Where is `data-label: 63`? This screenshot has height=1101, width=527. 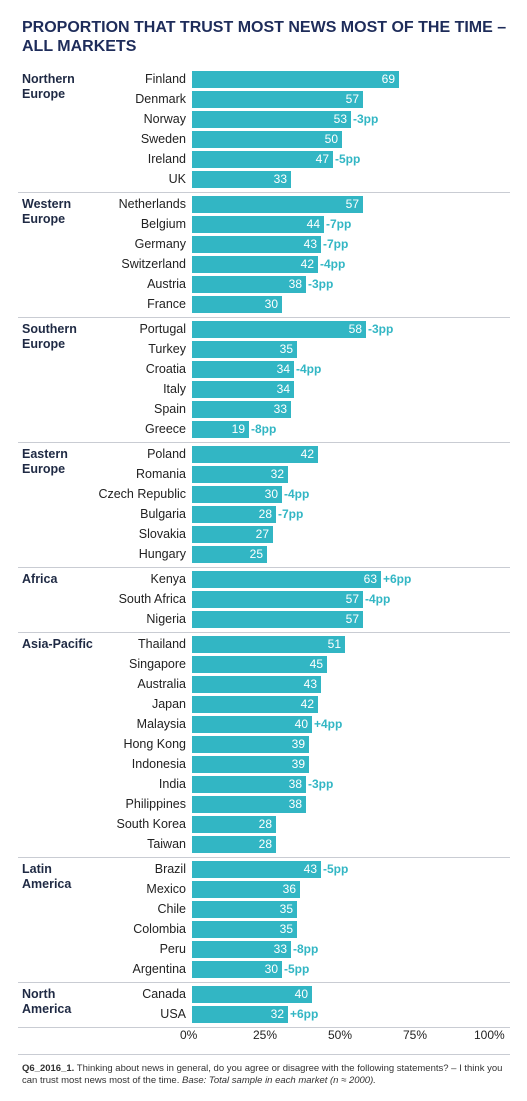 data-label: 63 is located at coordinates (370, 579).